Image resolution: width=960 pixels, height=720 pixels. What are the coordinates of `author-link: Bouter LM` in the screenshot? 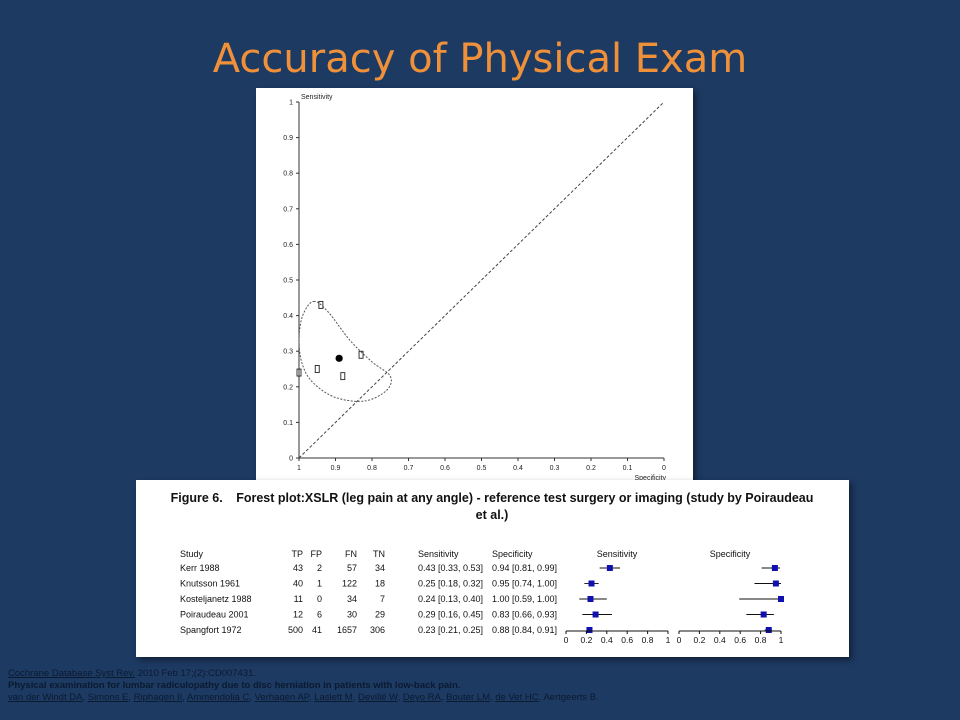 It's located at (468, 697).